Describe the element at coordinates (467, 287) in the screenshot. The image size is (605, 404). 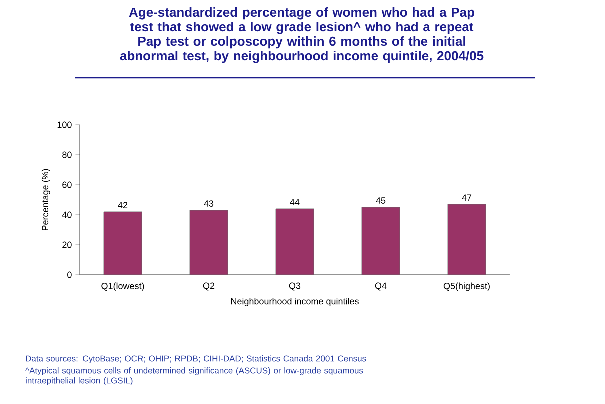
I see `x-tick-label: Q5(highest)` at that location.